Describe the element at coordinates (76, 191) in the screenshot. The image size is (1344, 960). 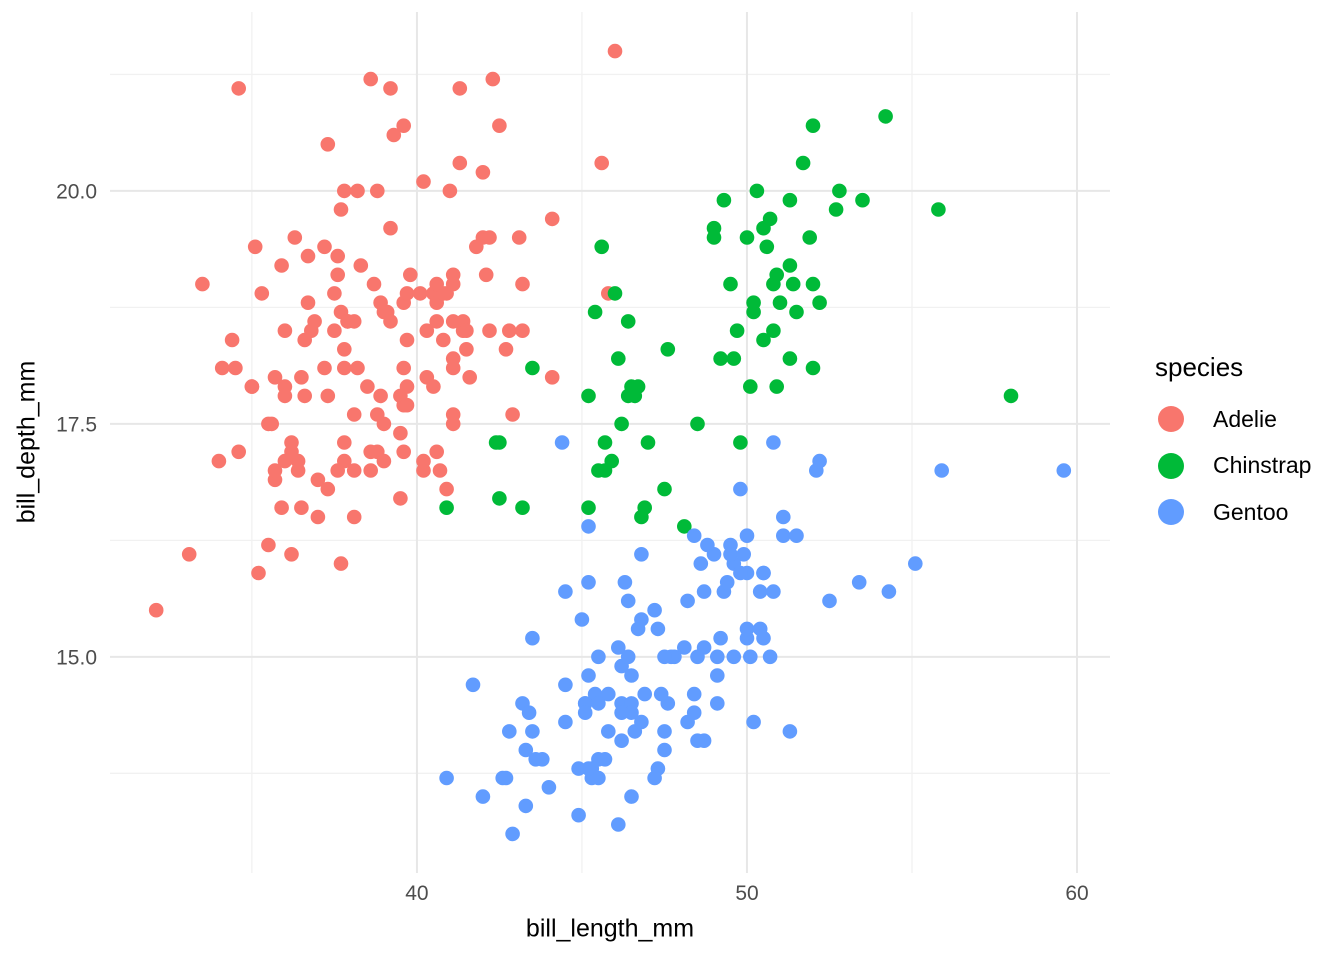
I see `y-tick-label: 20.0` at that location.